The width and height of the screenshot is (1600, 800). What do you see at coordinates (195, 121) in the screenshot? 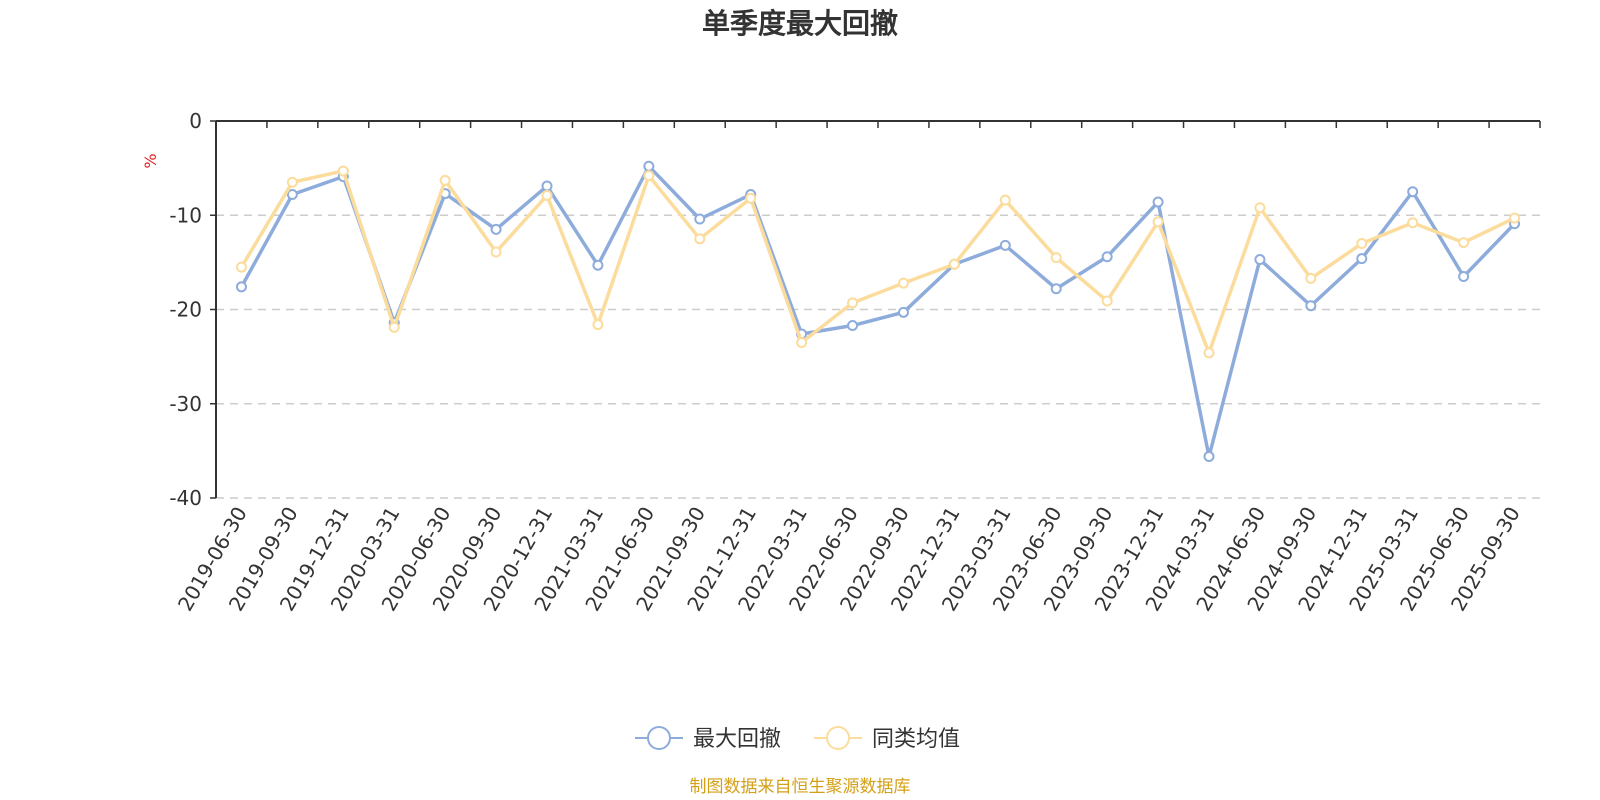
I see `y-tick-label: 0` at bounding box center [195, 121].